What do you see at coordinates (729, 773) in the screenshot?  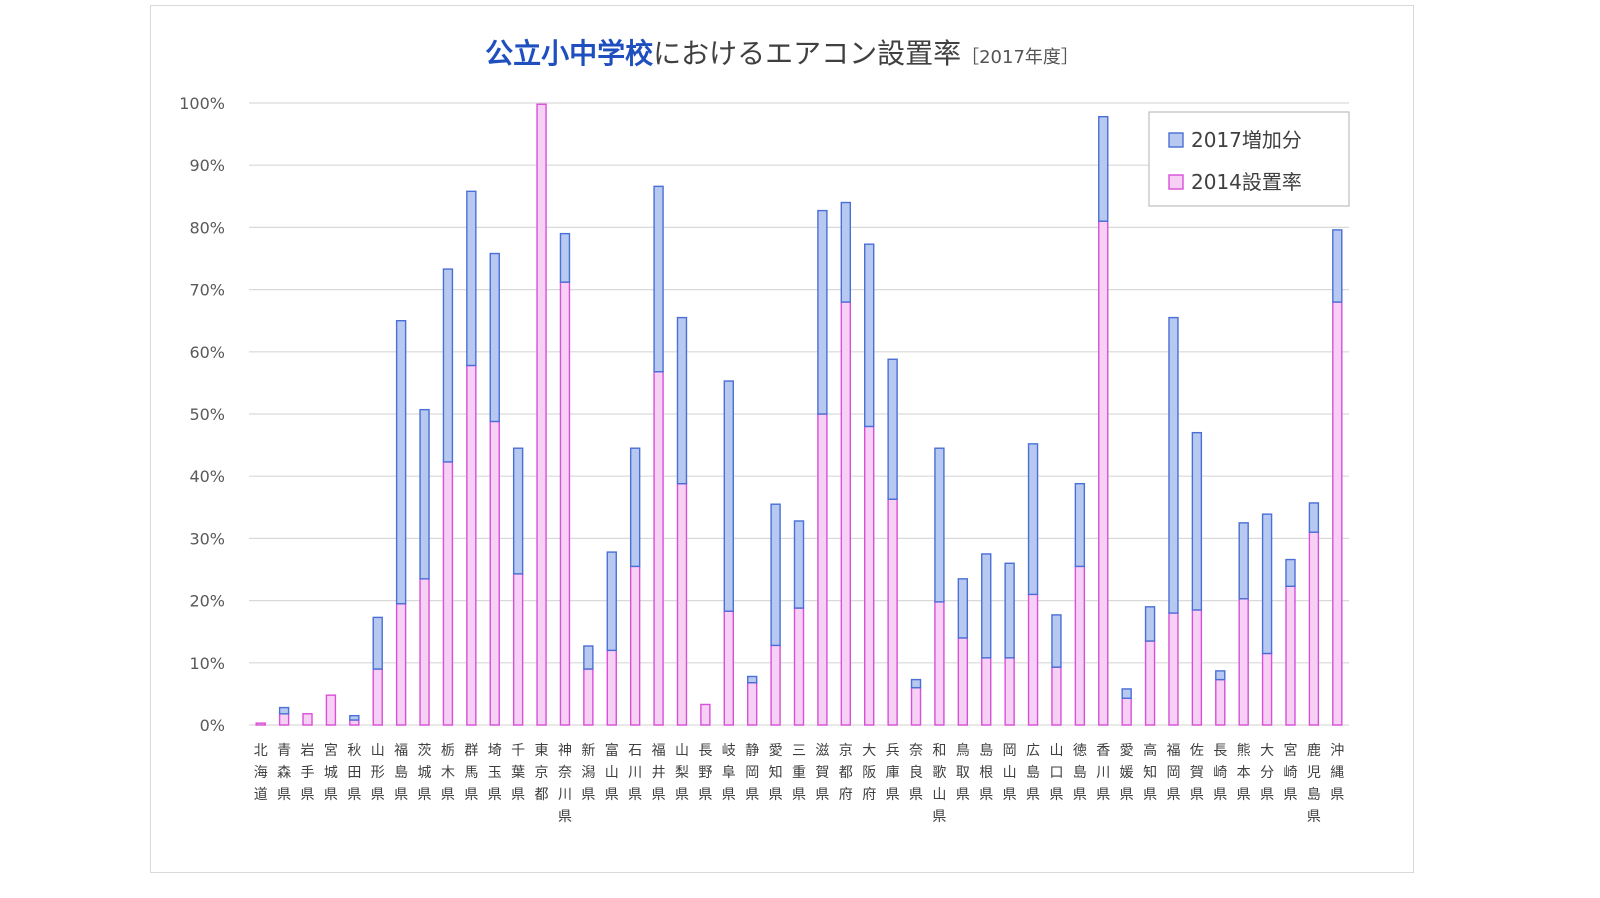 I see `x-tick-label: 岐阜県` at bounding box center [729, 773].